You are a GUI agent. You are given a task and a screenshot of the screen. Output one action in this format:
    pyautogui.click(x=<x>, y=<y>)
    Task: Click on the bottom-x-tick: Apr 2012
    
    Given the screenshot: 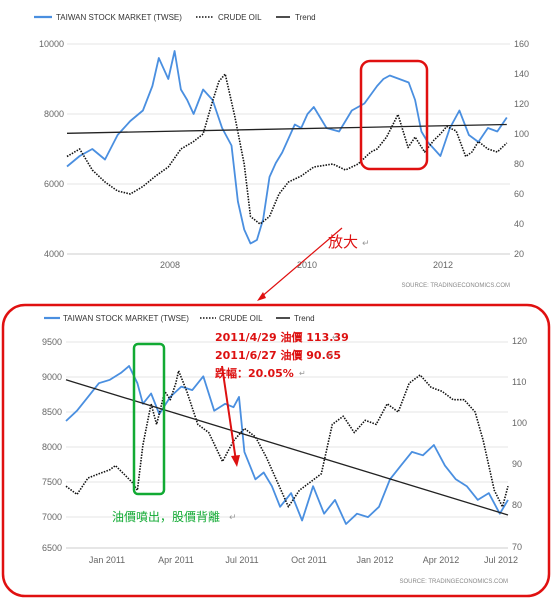 What is the action you would take?
    pyautogui.click(x=441, y=560)
    